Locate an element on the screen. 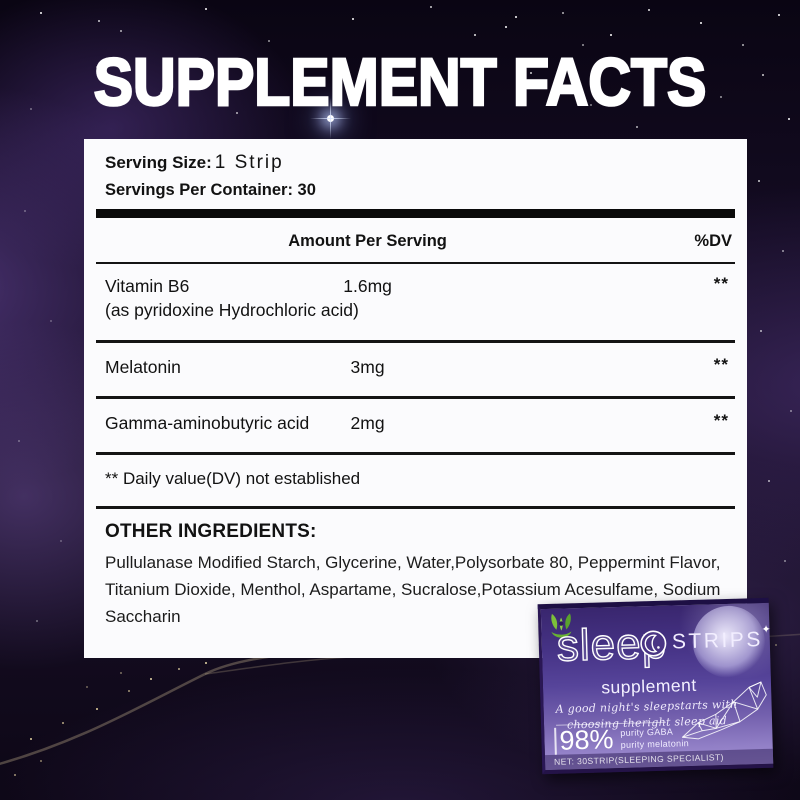 The image size is (800, 800). star-glow-icon is located at coordinates (330, 118).